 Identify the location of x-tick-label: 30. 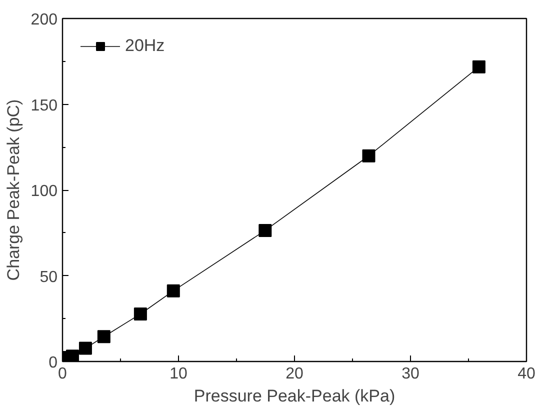
(411, 374).